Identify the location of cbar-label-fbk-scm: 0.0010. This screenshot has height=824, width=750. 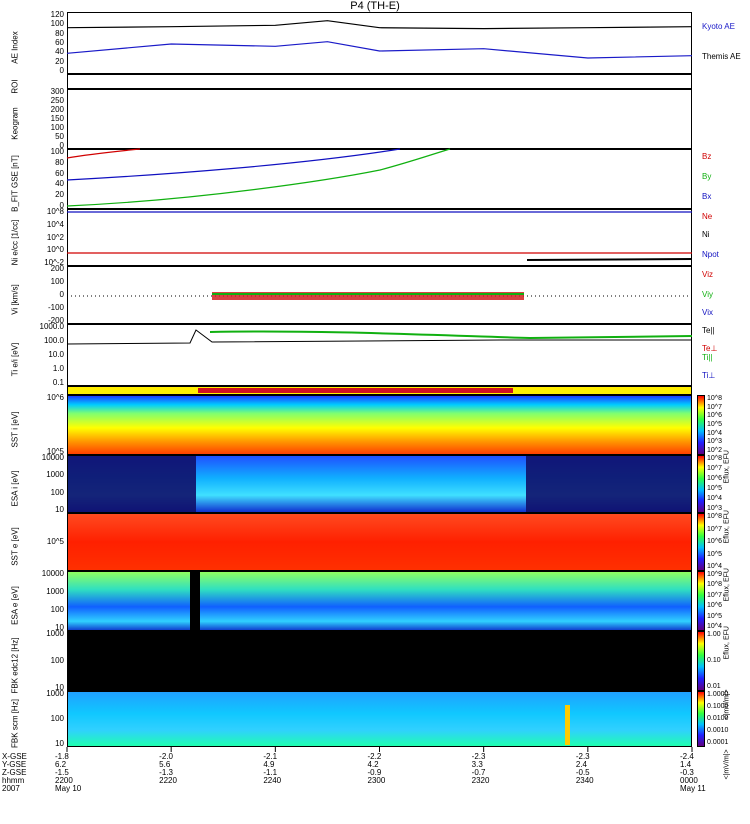
(718, 730).